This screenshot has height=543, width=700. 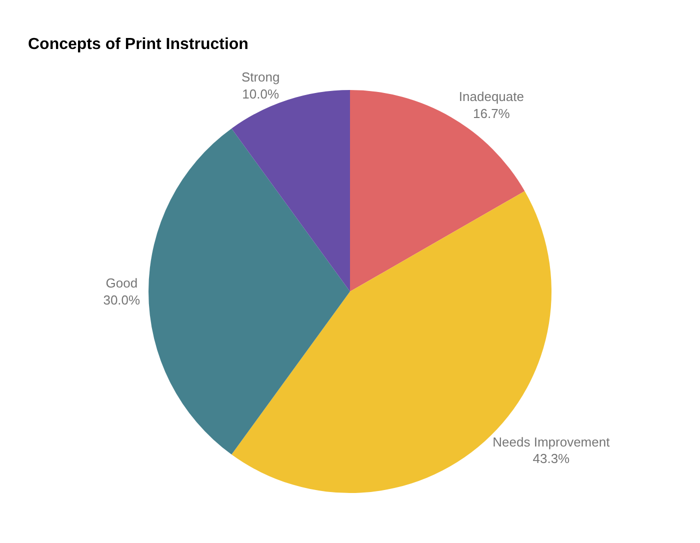 What do you see at coordinates (138, 45) in the screenshot?
I see `chart-title: Concepts of Print Instruction` at bounding box center [138, 45].